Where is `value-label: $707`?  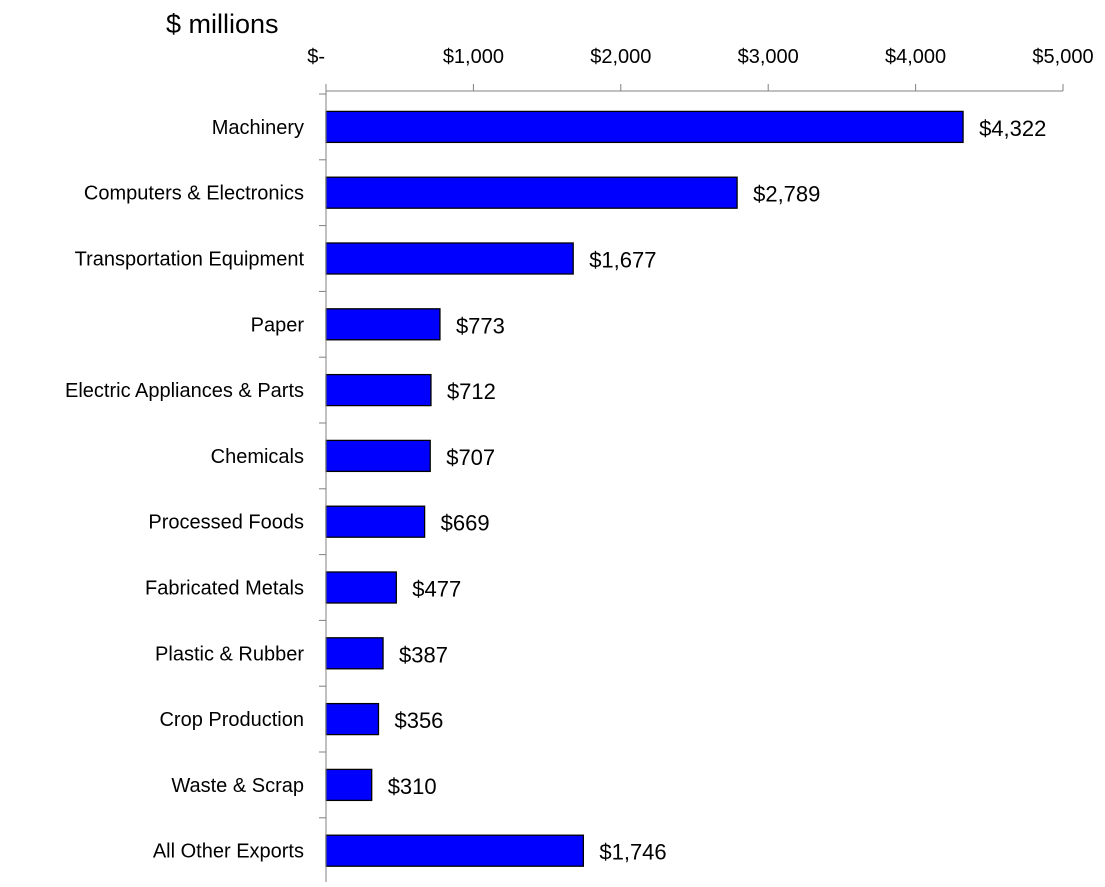
value-label: $707 is located at coordinates (470, 457).